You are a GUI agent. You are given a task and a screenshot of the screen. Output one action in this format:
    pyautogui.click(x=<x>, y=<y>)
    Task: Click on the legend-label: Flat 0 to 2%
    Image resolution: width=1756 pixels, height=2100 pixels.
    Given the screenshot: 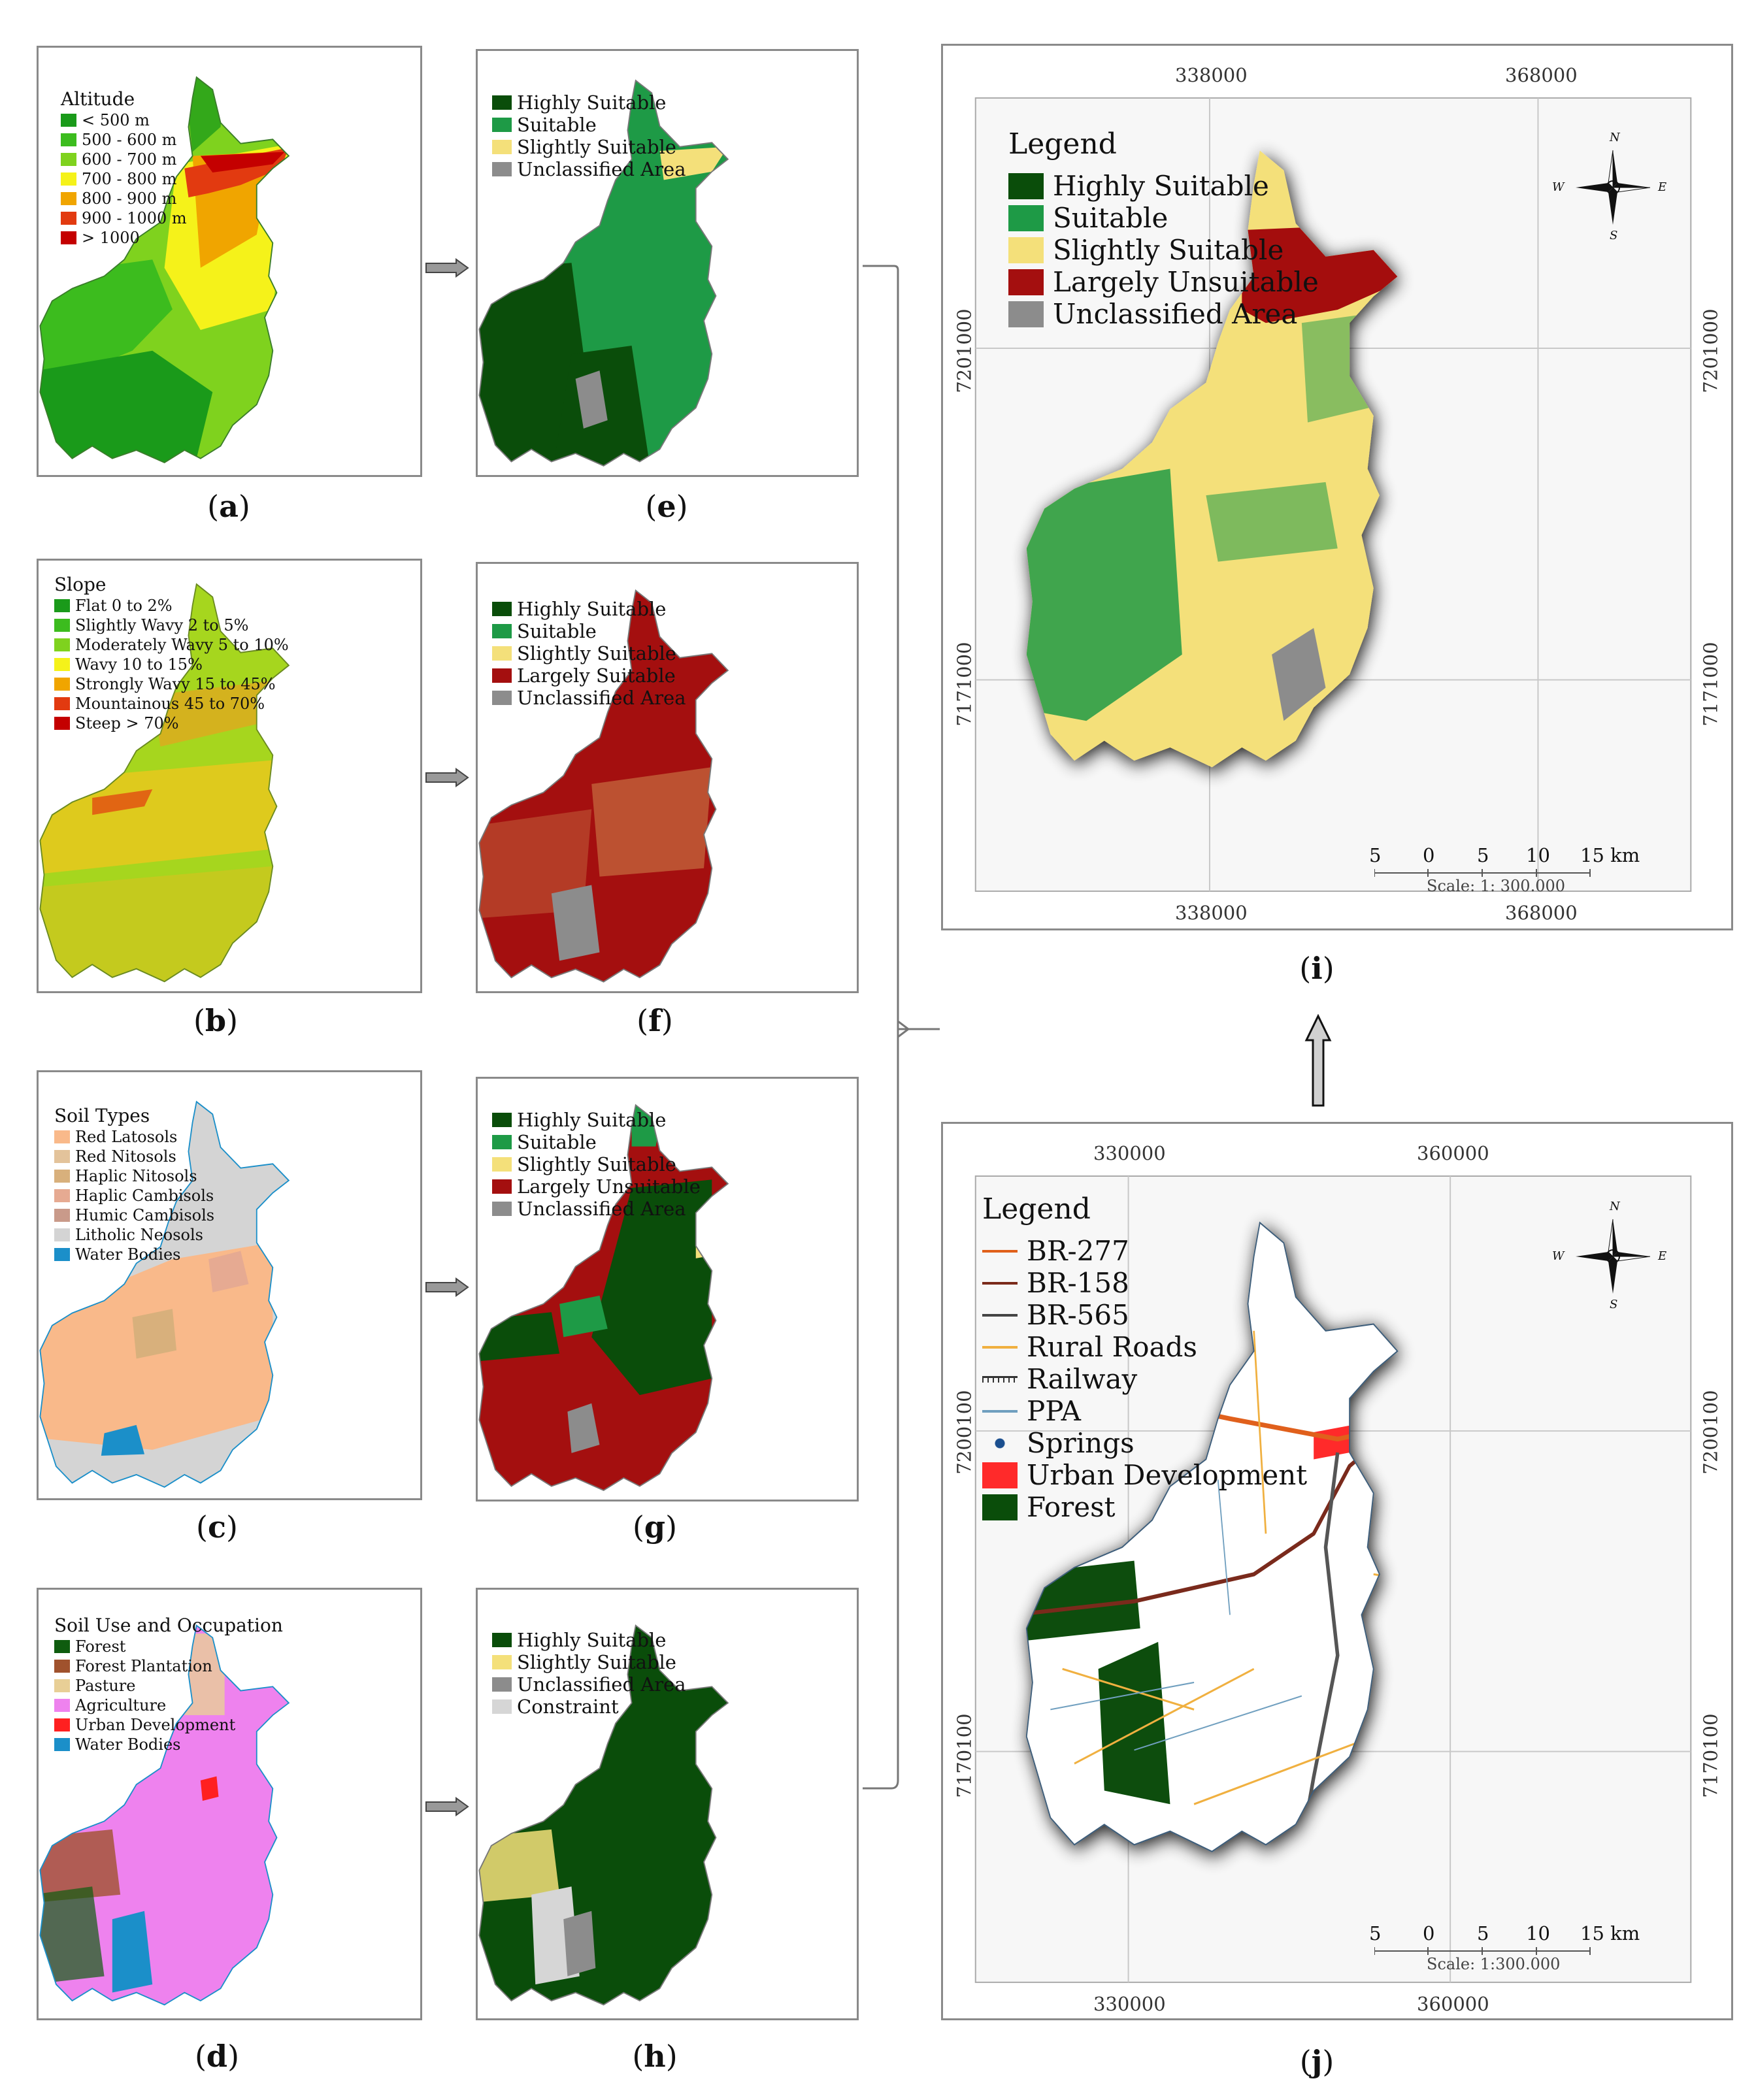 What is the action you would take?
    pyautogui.click(x=124, y=606)
    